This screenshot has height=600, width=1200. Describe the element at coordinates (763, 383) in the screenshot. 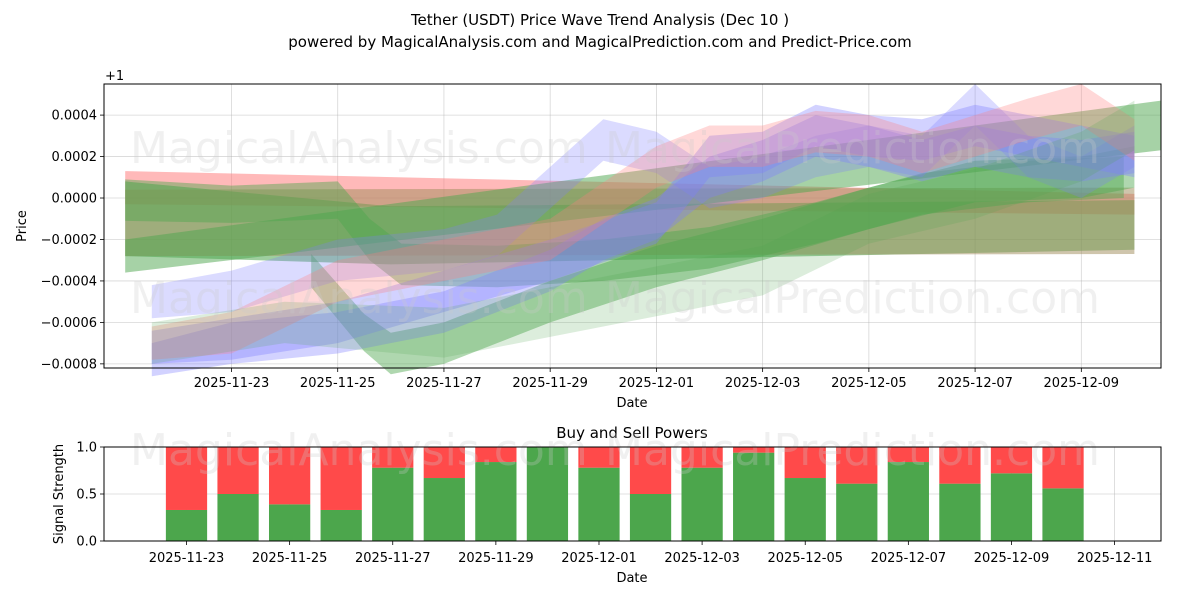

I see `price-x-tick-label: 2025-12-03` at that location.